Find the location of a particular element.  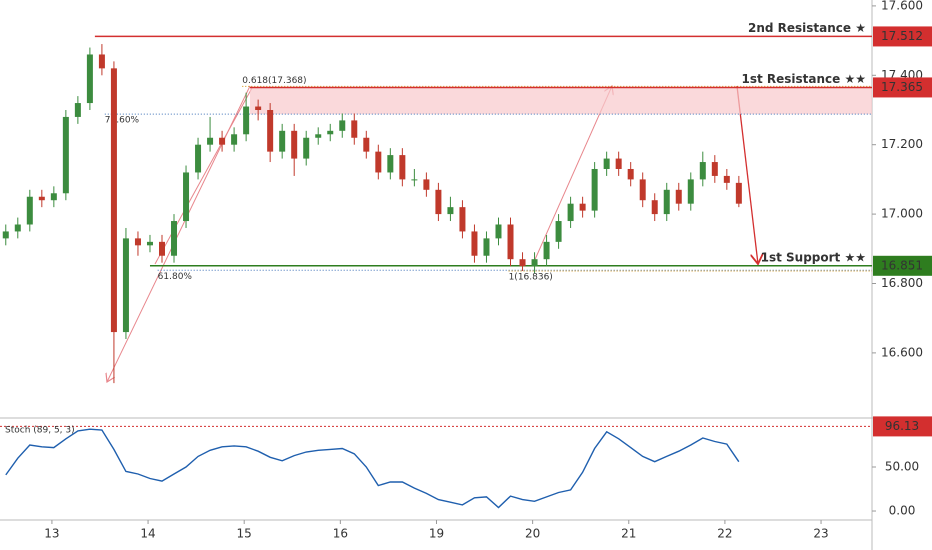

x-tick-label: 23 is located at coordinates (820, 534).